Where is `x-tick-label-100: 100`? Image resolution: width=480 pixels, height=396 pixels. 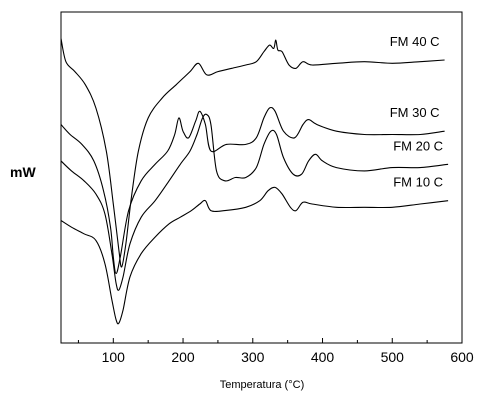
x-tick-label-100: 100 is located at coordinates (114, 357).